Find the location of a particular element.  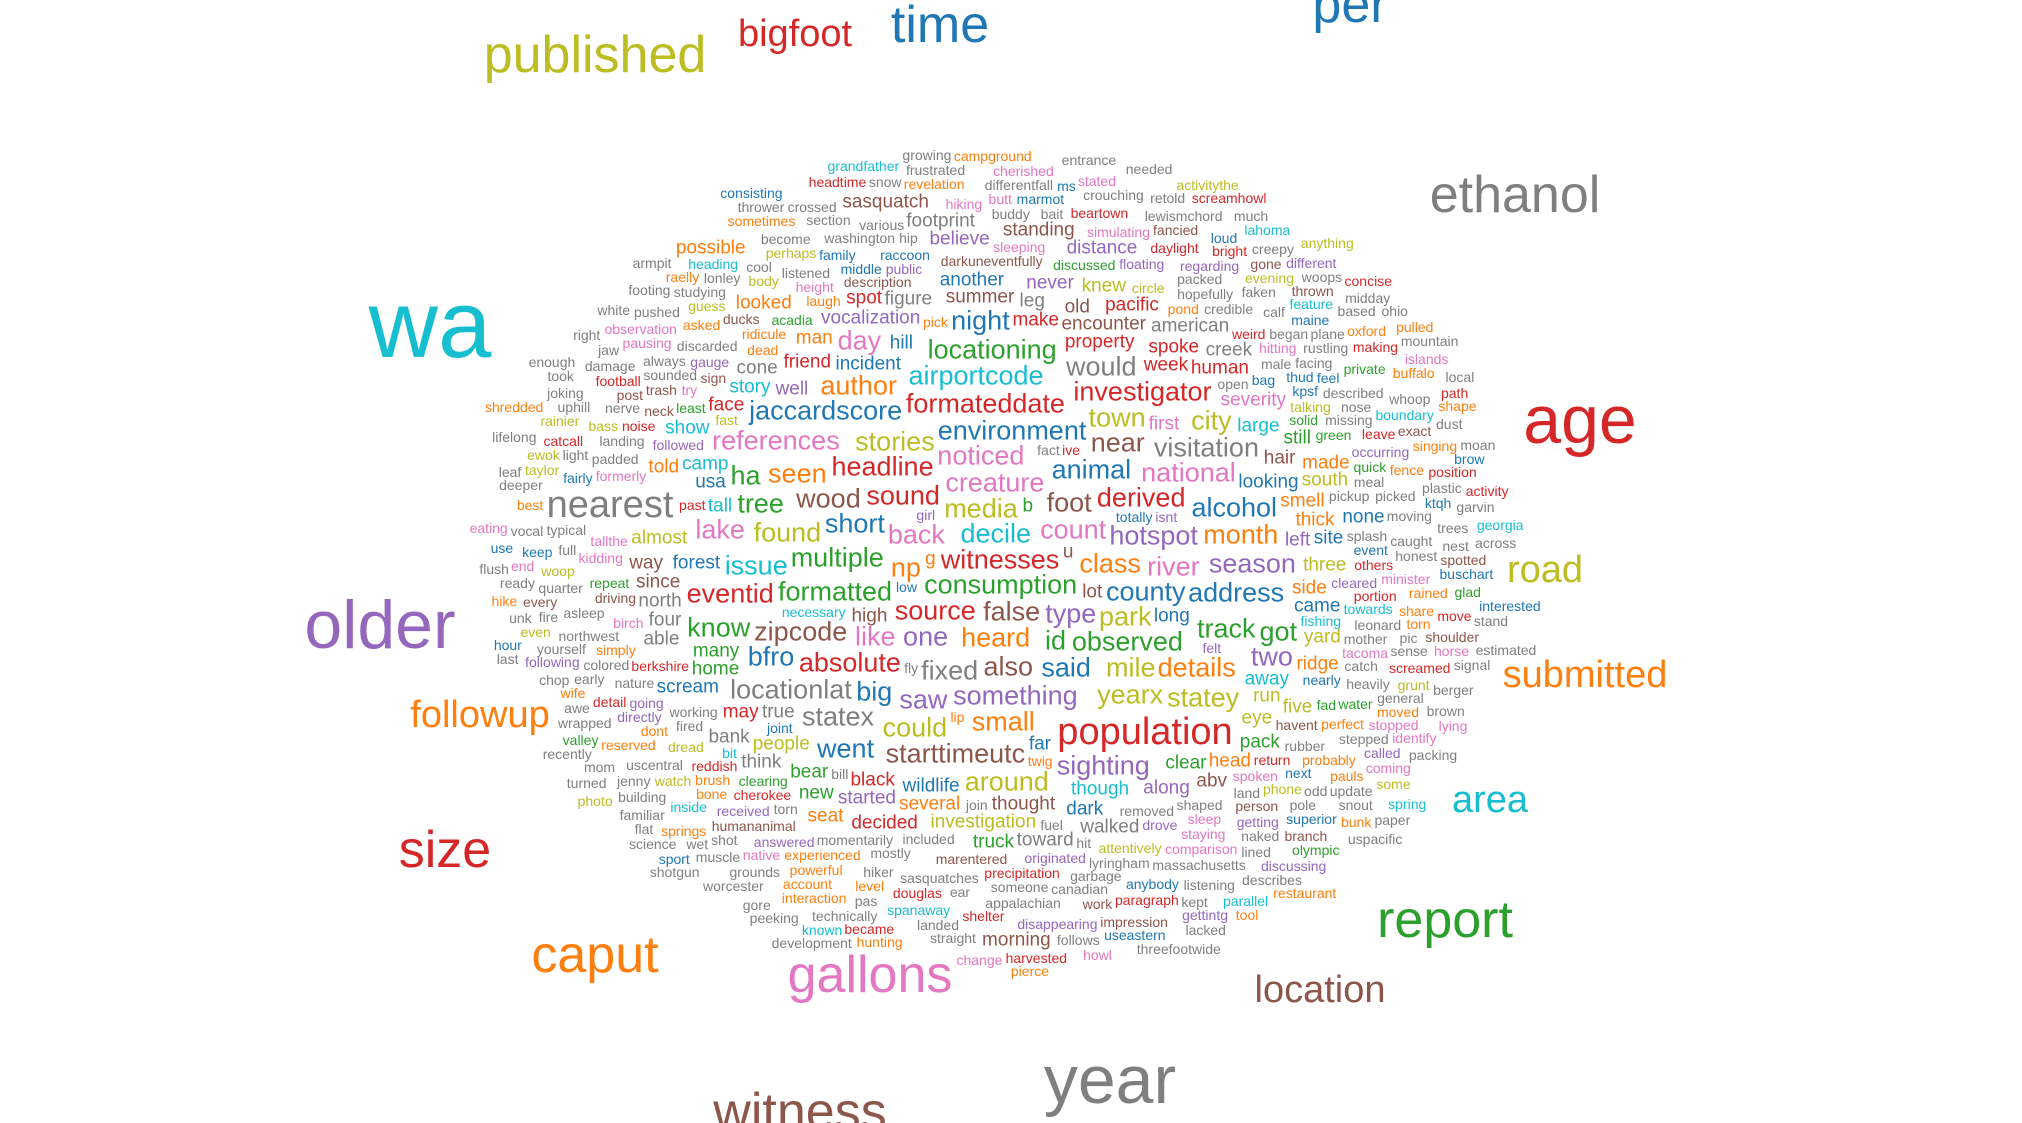

word-followup: followup is located at coordinates (480, 715).